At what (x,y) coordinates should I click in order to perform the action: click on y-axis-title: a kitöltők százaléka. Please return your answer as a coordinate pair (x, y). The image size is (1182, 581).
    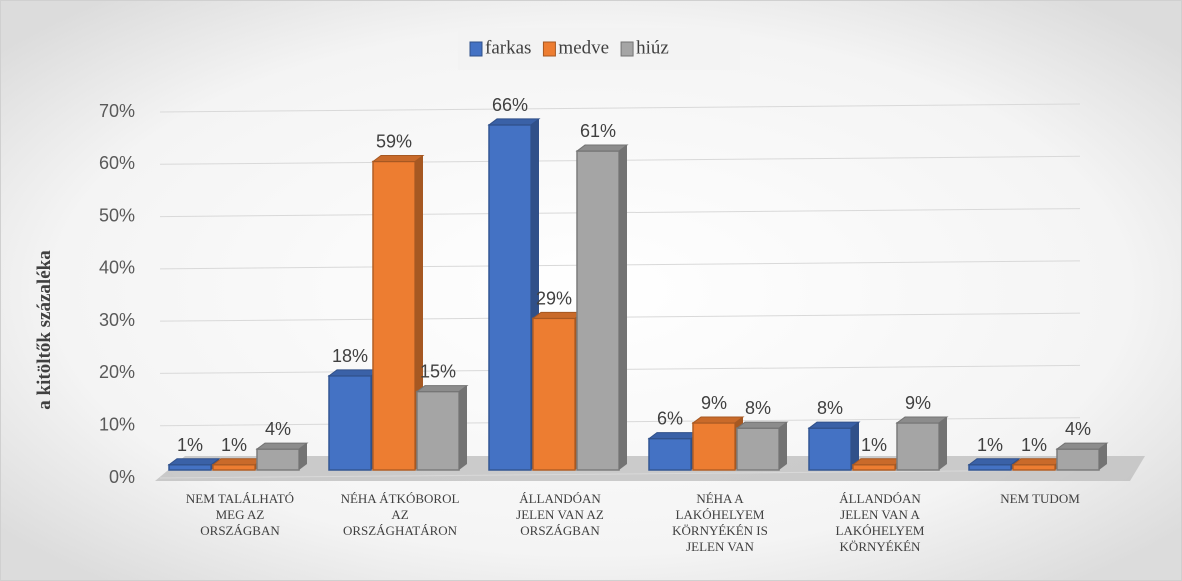
    Looking at the image, I should click on (44, 330).